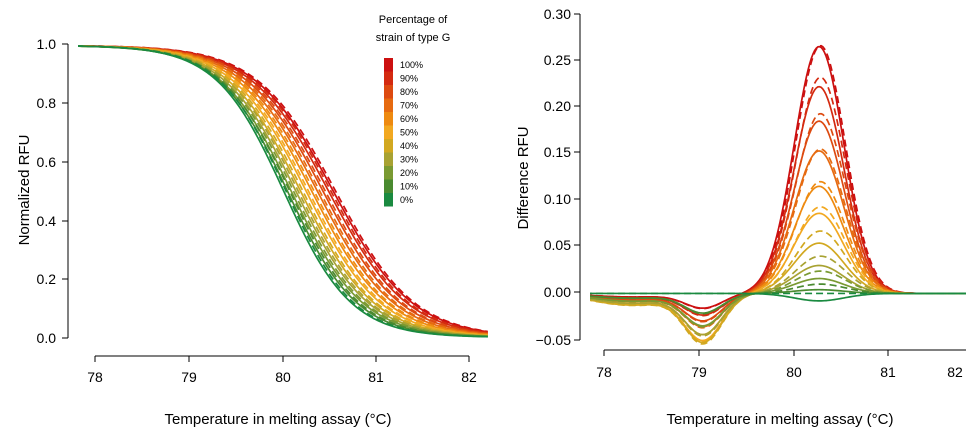 The width and height of the screenshot is (966, 435). What do you see at coordinates (47, 44) in the screenshot?
I see `left-y-tick-label: 1.0` at bounding box center [47, 44].